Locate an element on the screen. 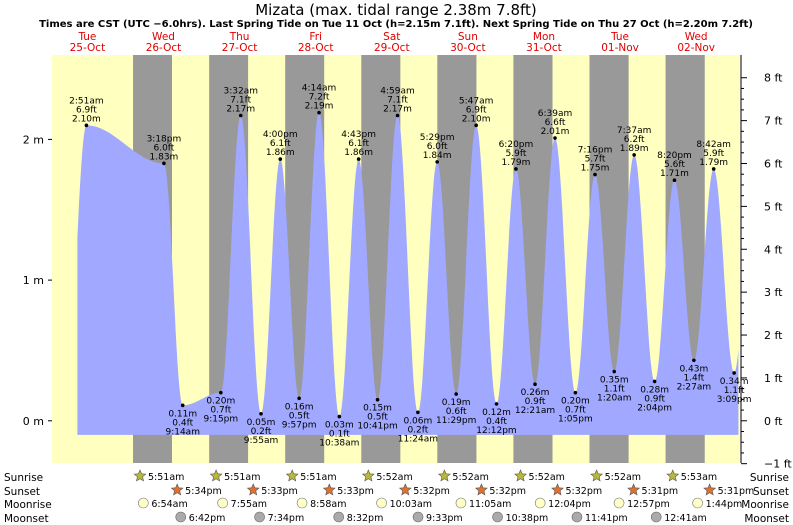  sunset-time: 5:32pm is located at coordinates (507, 491).